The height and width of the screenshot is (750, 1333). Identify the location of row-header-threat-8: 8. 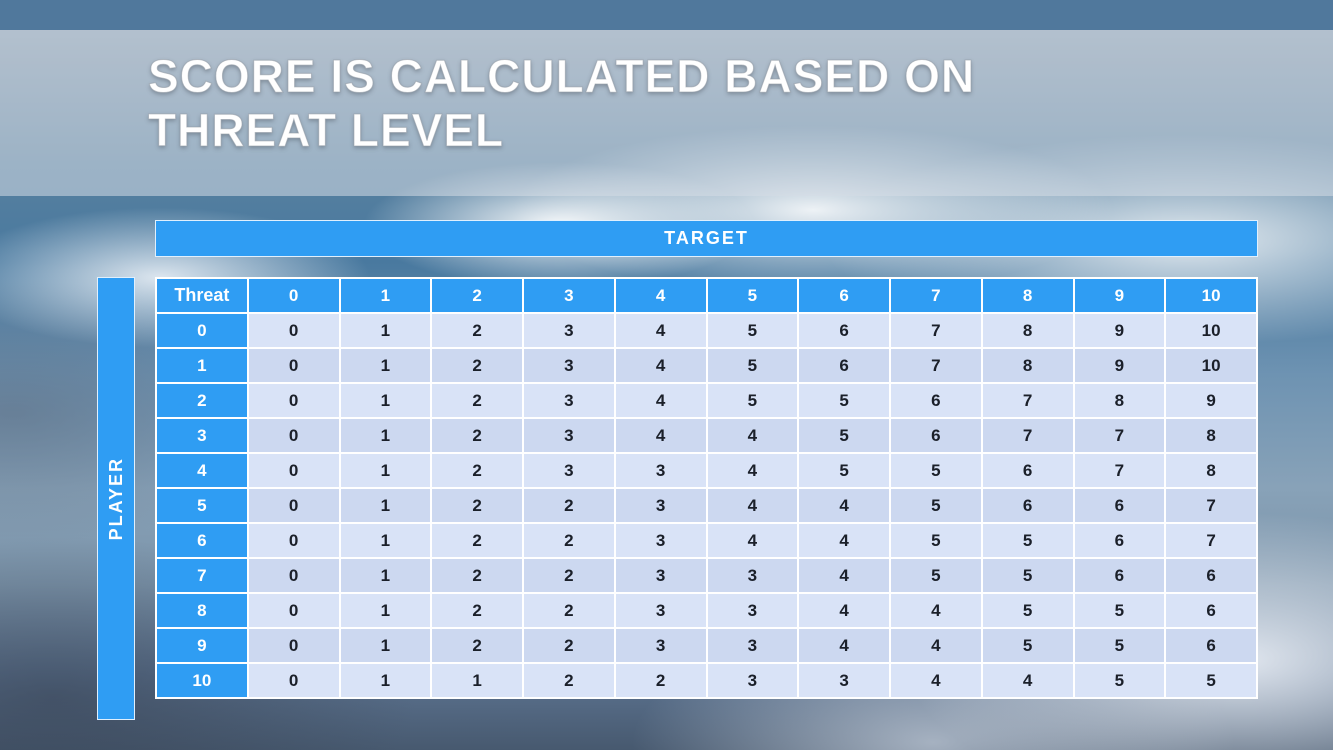
(202, 610).